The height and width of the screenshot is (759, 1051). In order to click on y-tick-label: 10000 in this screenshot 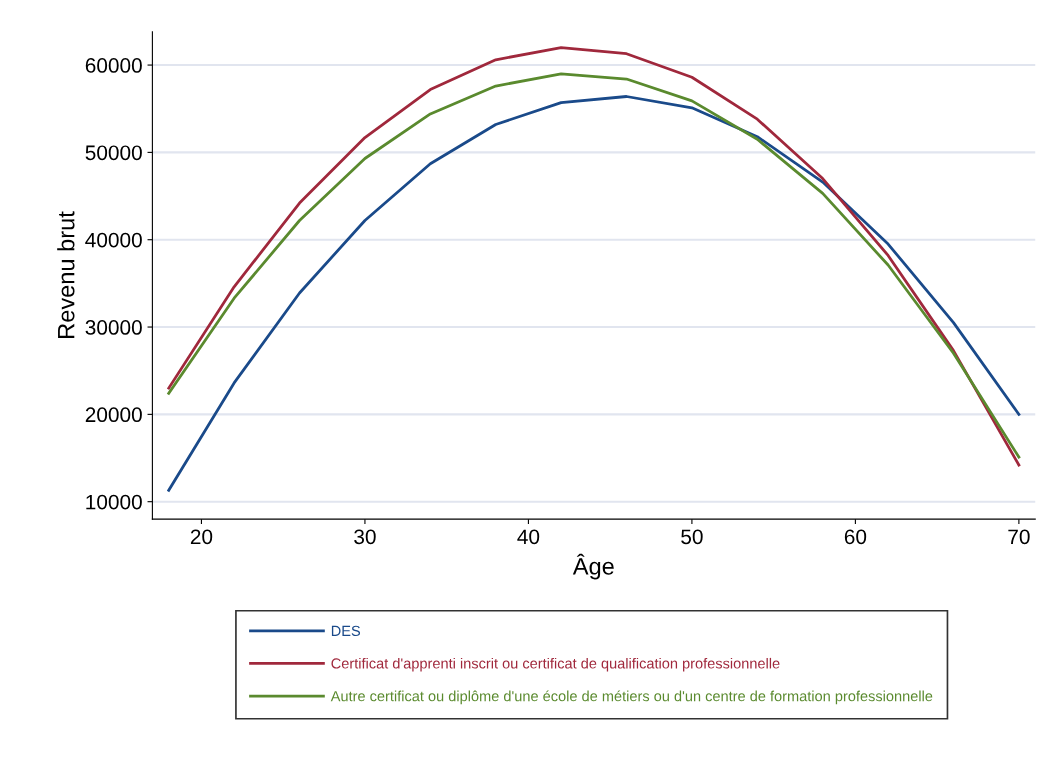, I will do `click(114, 502)`.